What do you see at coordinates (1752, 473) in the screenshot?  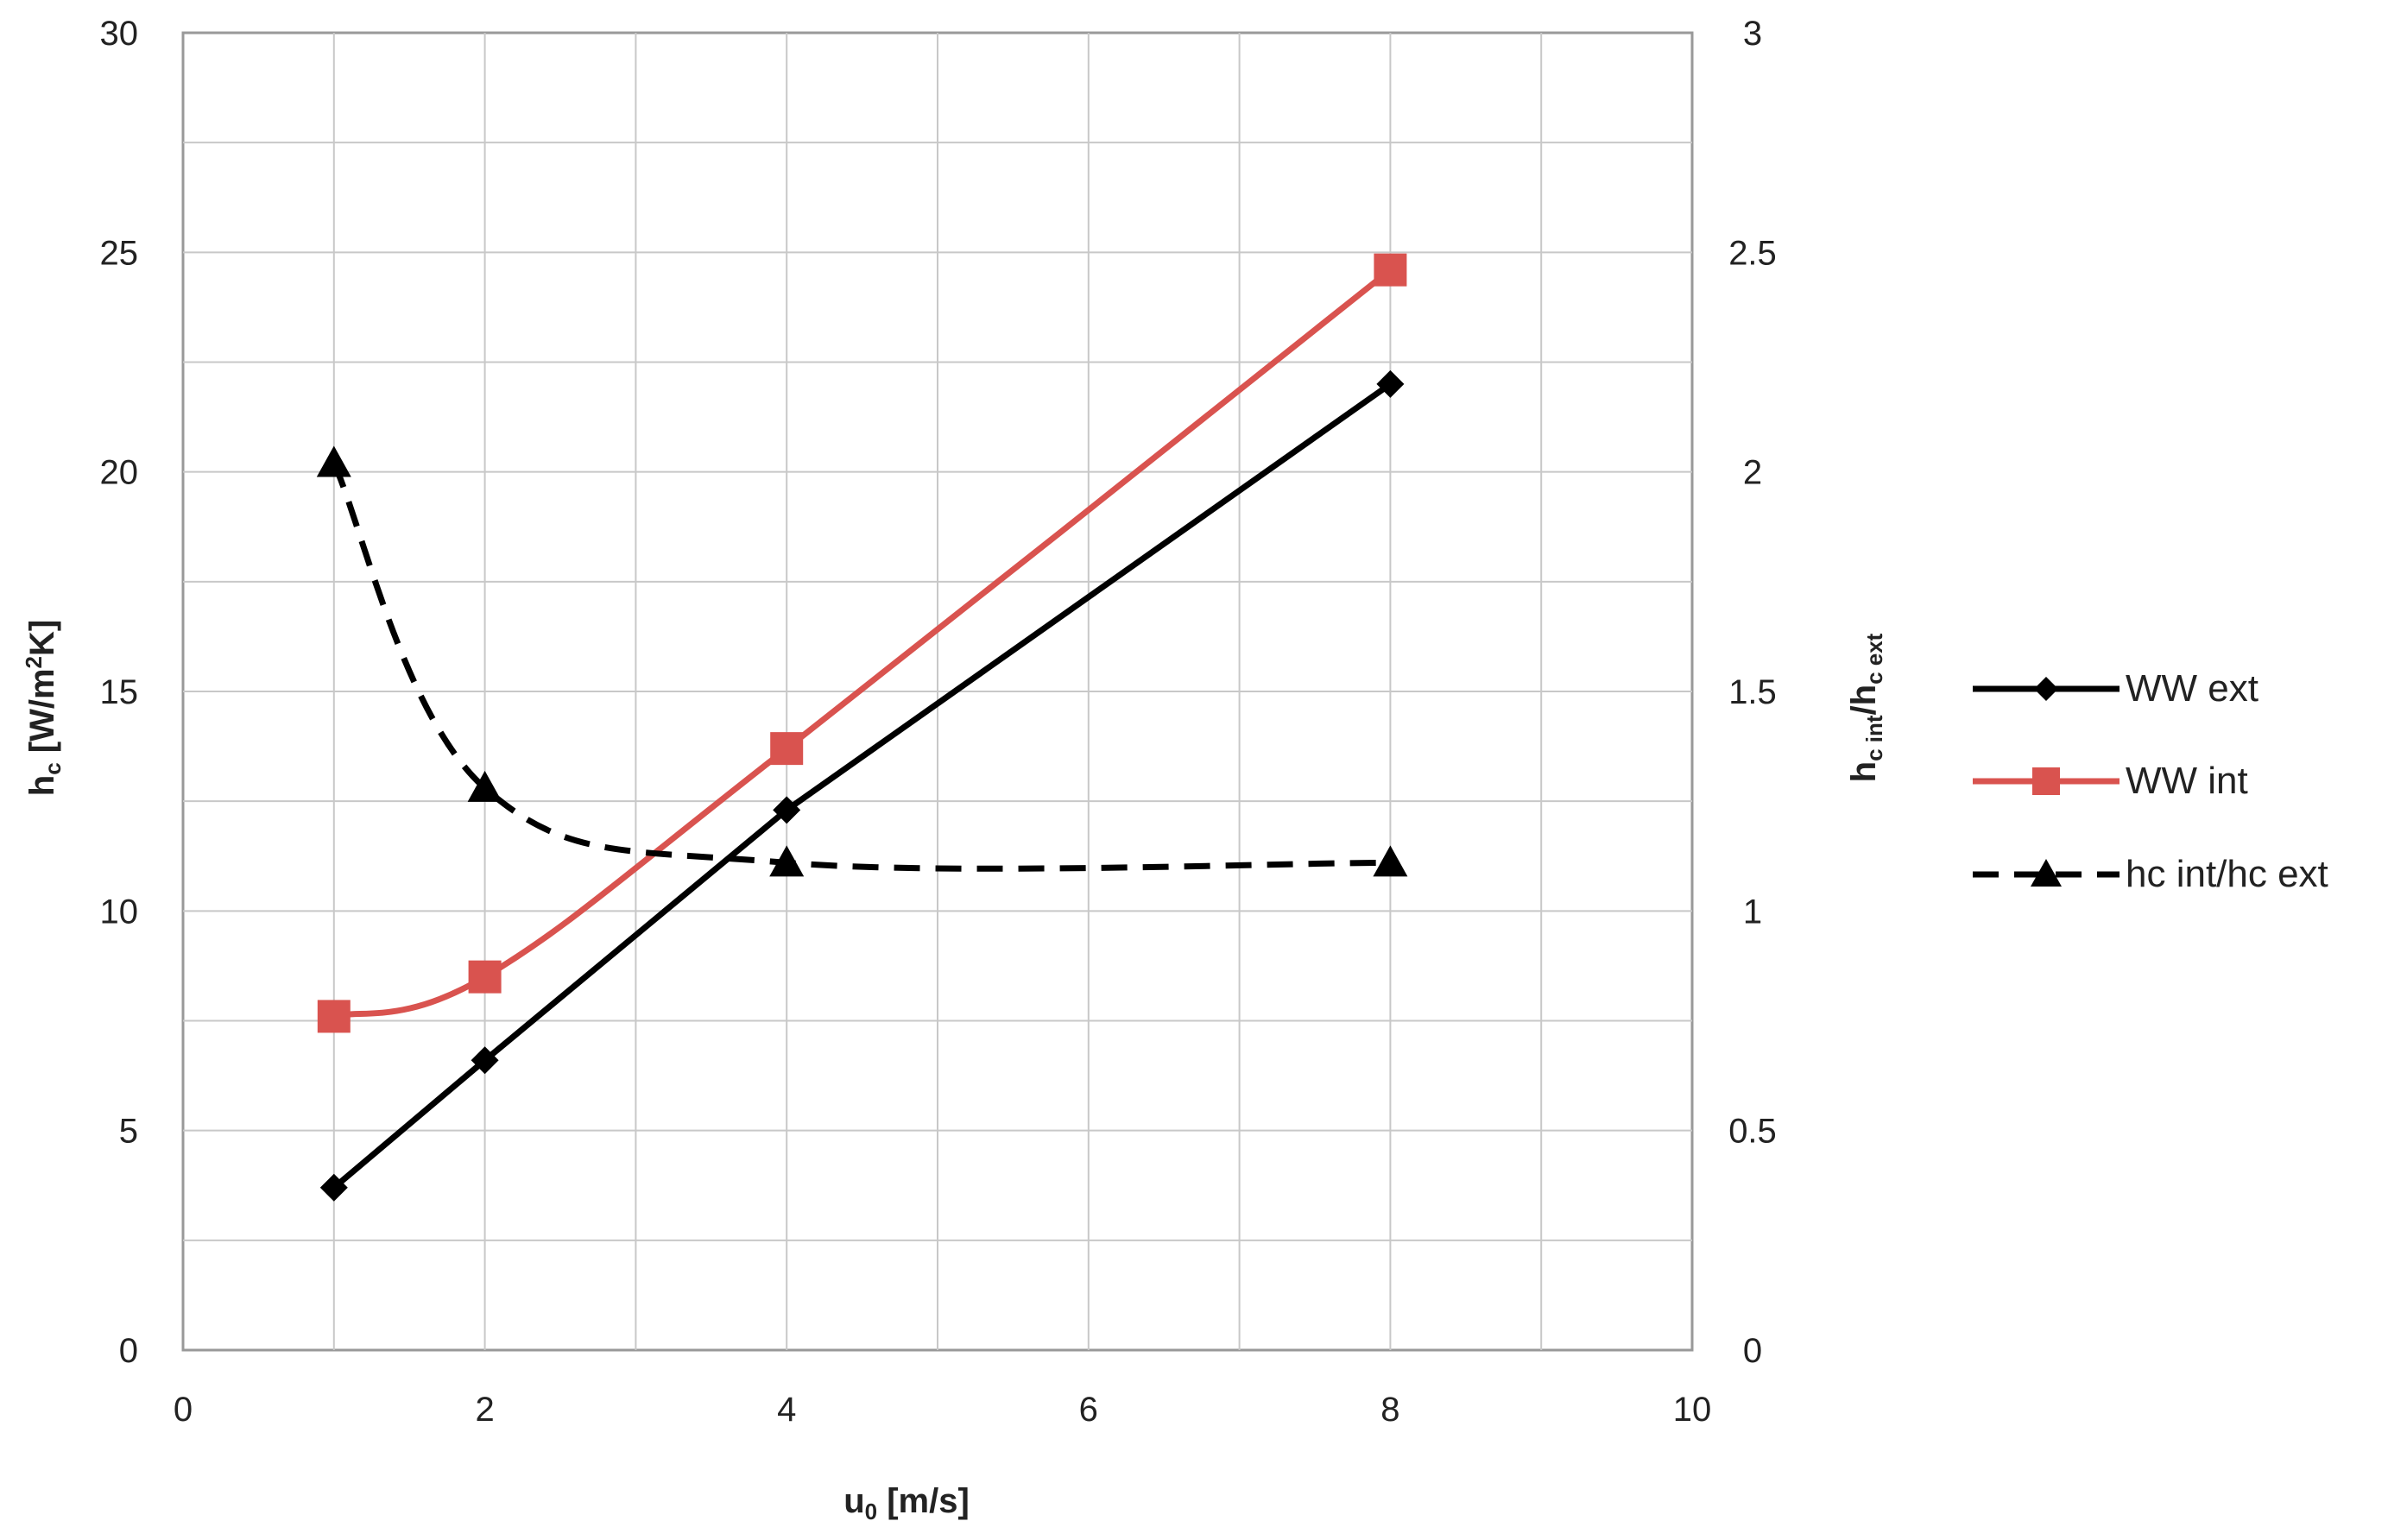 I see `y2-tick-label: 2` at bounding box center [1752, 473].